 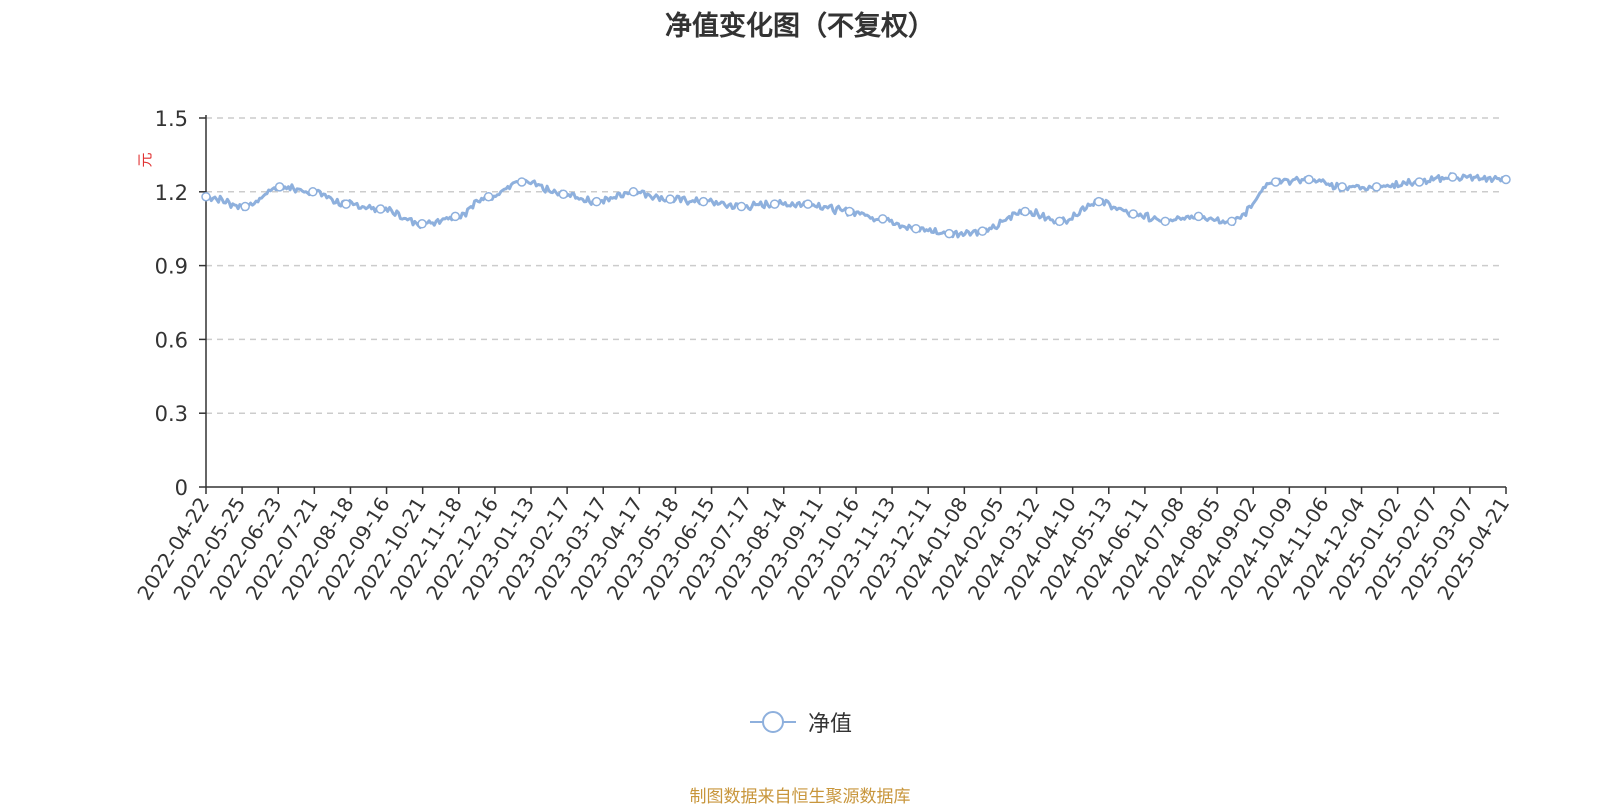 What do you see at coordinates (171, 267) in the screenshot?
I see `y-tick-label: 0.9` at bounding box center [171, 267].